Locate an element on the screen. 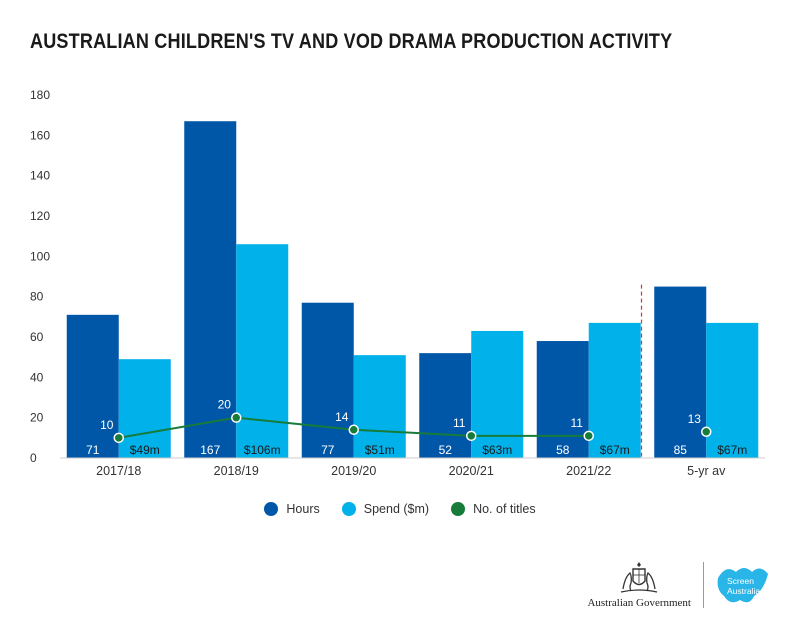 The height and width of the screenshot is (621, 800). legend-item-spend: Spend ($m) is located at coordinates (385, 509).